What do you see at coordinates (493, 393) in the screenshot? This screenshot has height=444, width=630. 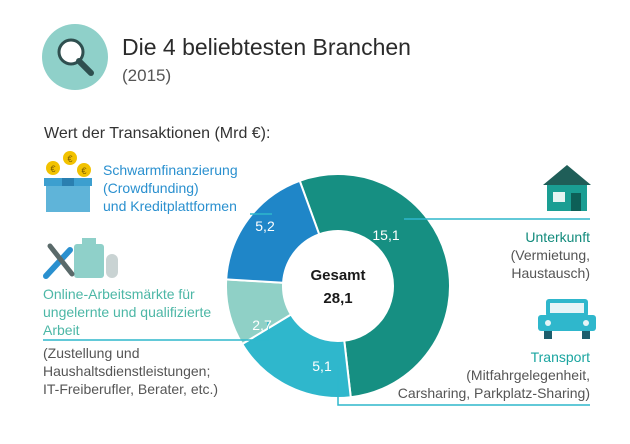 I see `label-transport-sub-1: Carsharing, Parkplatz-Sharing)` at bounding box center [493, 393].